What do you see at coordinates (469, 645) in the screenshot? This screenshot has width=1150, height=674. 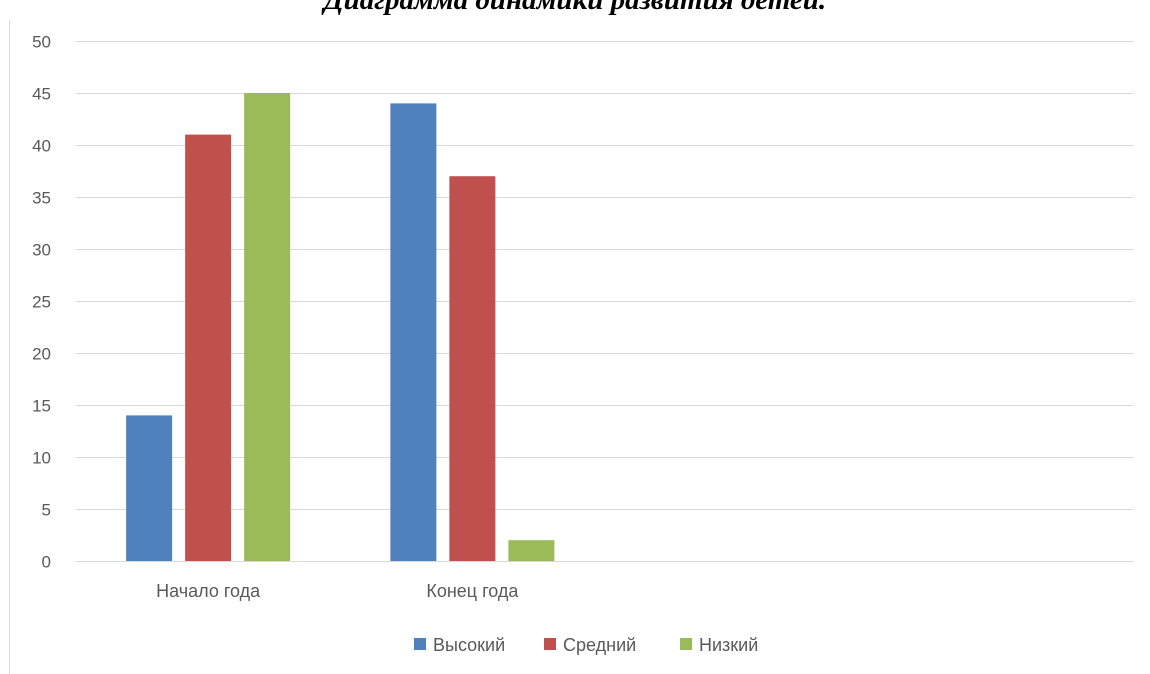 I see `legend-label: Высокий` at bounding box center [469, 645].